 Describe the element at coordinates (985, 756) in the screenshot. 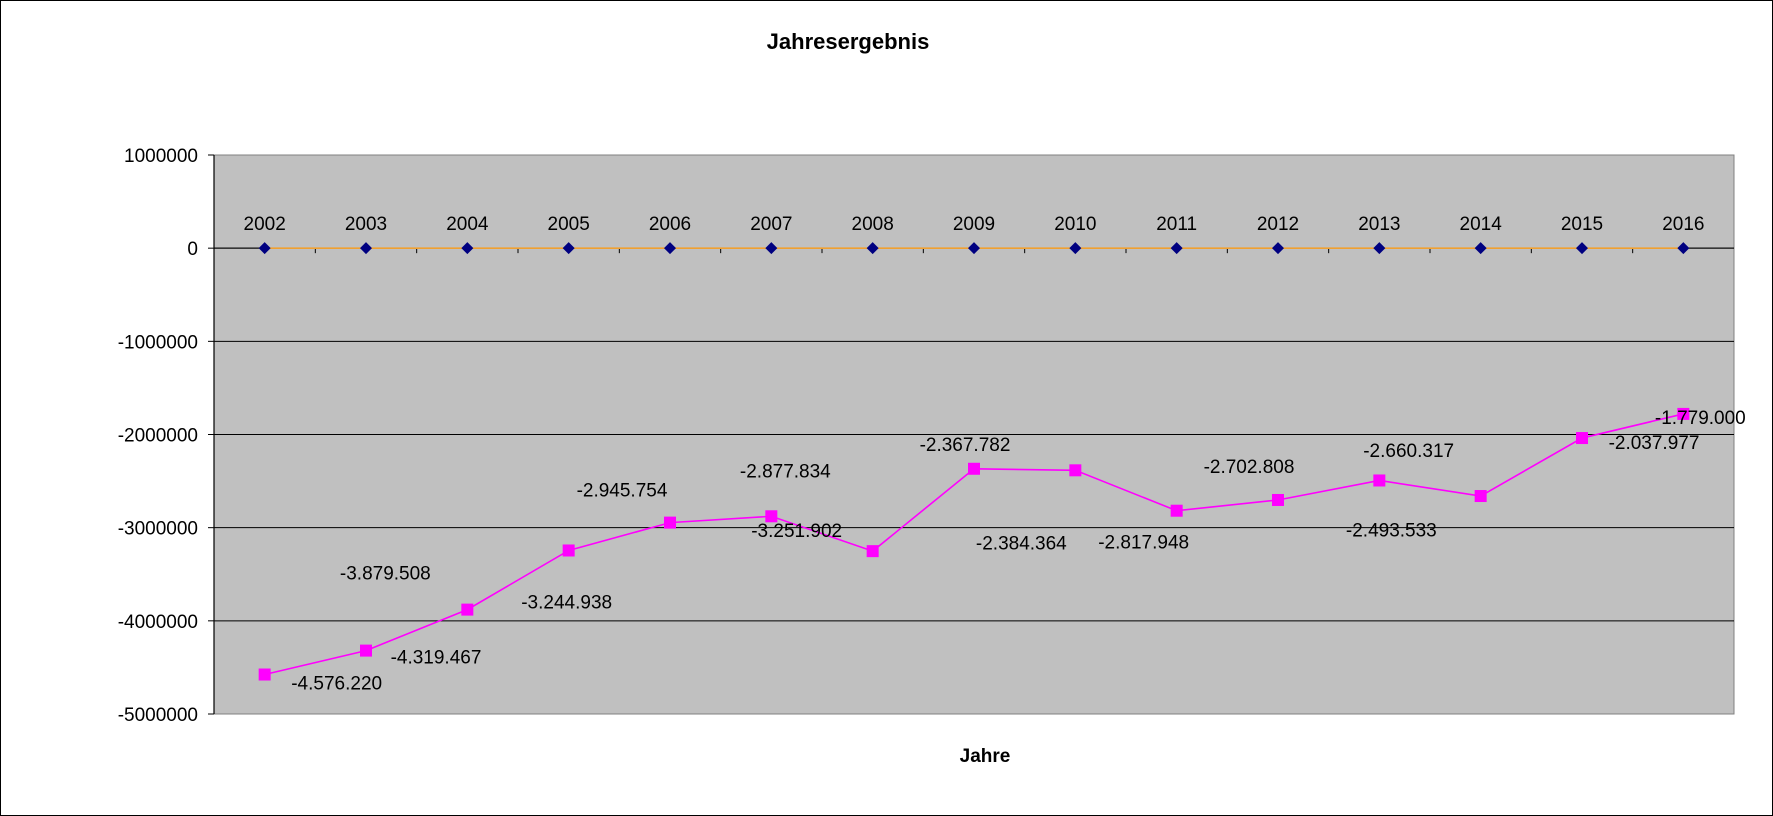

I see `x-axis-label: Jahre` at that location.